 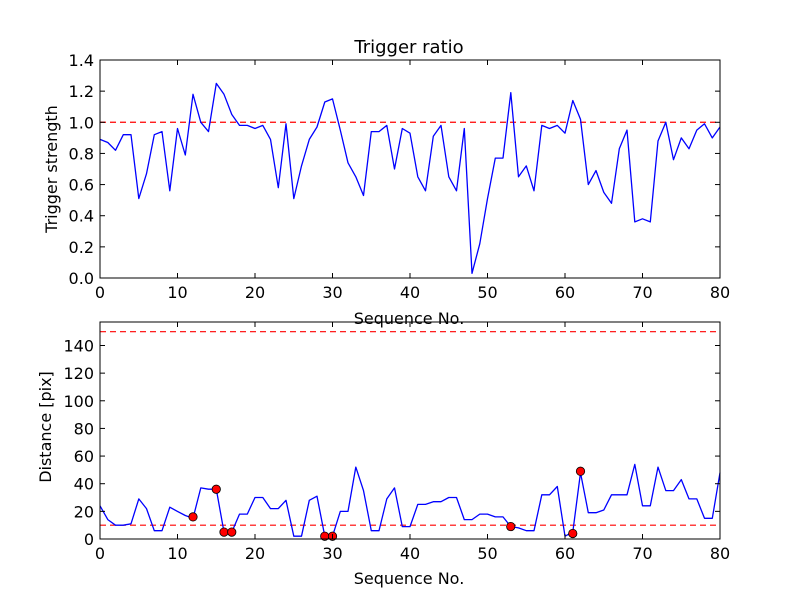 I want to click on y-tick-label: 0.0, so click(x=81, y=278).